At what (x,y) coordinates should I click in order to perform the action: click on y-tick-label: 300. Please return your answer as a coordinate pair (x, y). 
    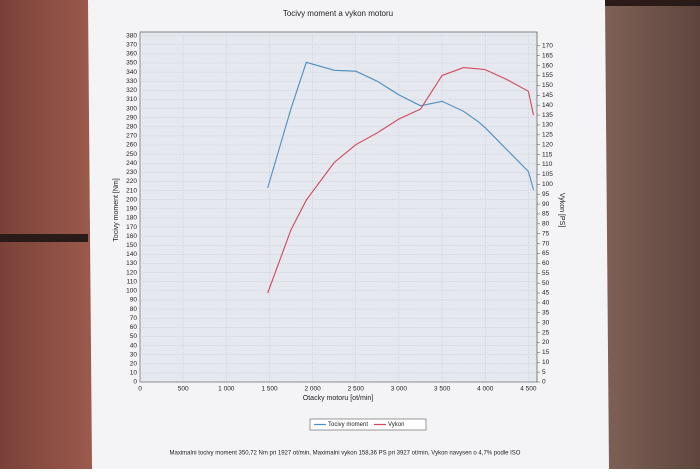
    Looking at the image, I should click on (131, 108).